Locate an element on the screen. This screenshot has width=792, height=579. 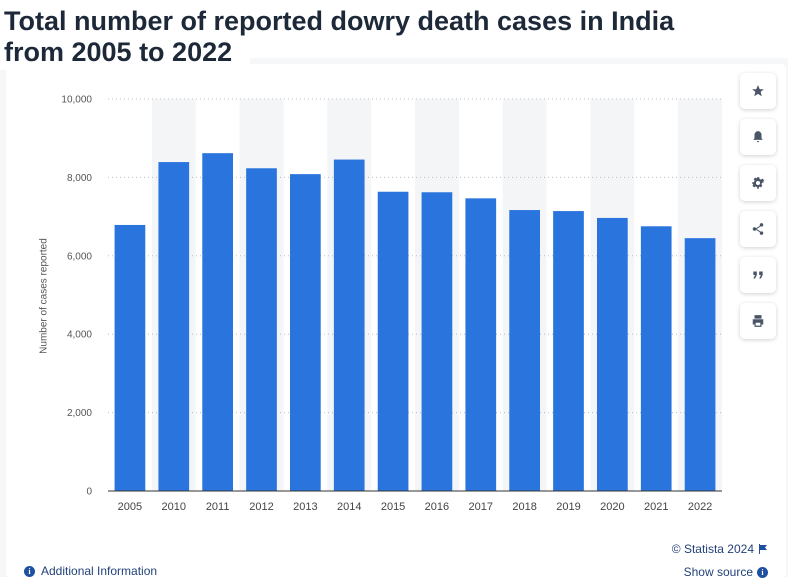
y-tick-label: 4,000 is located at coordinates (79, 335).